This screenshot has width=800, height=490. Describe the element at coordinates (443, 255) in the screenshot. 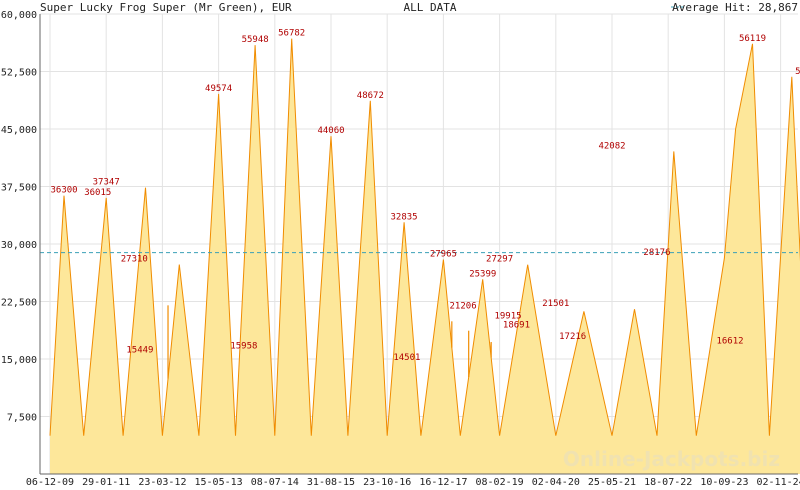

I see `peak-label-12: 27965` at that location.